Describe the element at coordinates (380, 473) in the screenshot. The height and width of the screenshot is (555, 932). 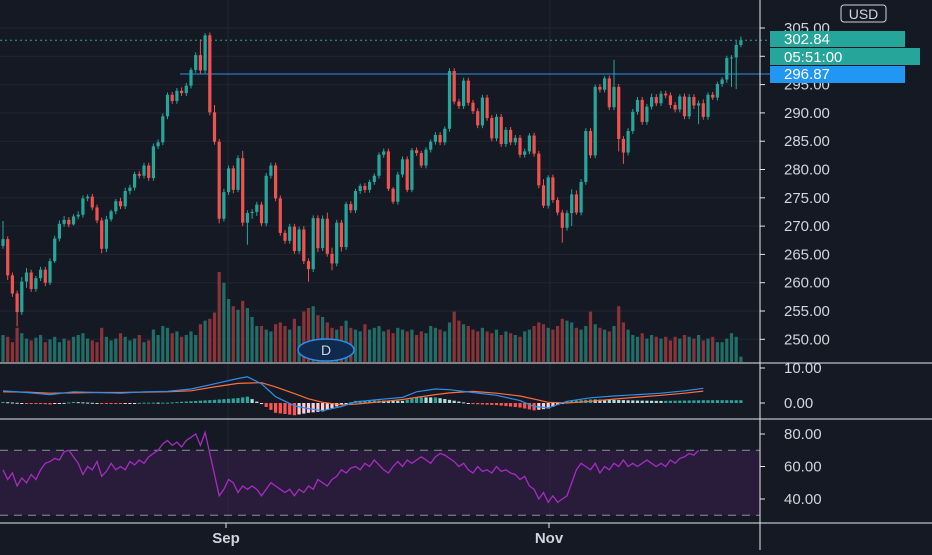
I see `rsi-panel` at that location.